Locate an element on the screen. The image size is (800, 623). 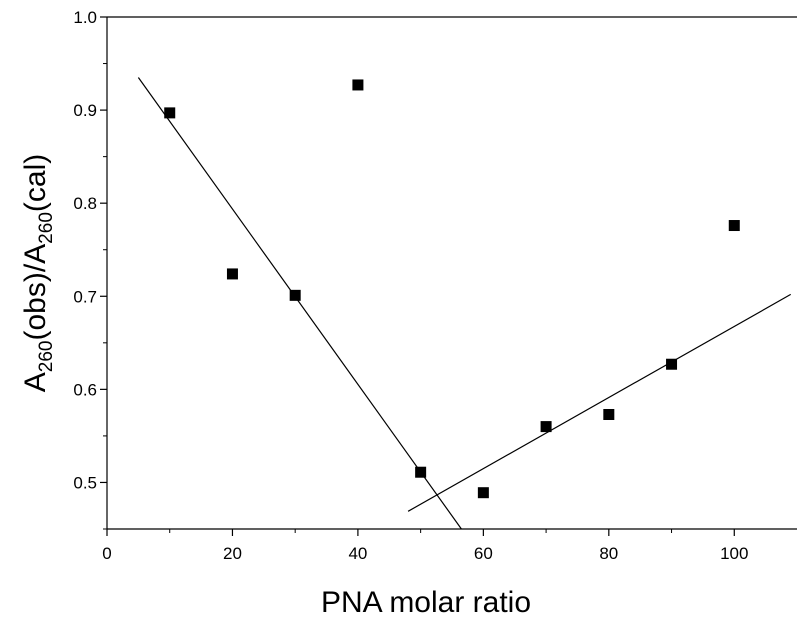
y-tick-label: 0.8 is located at coordinates (85, 203).